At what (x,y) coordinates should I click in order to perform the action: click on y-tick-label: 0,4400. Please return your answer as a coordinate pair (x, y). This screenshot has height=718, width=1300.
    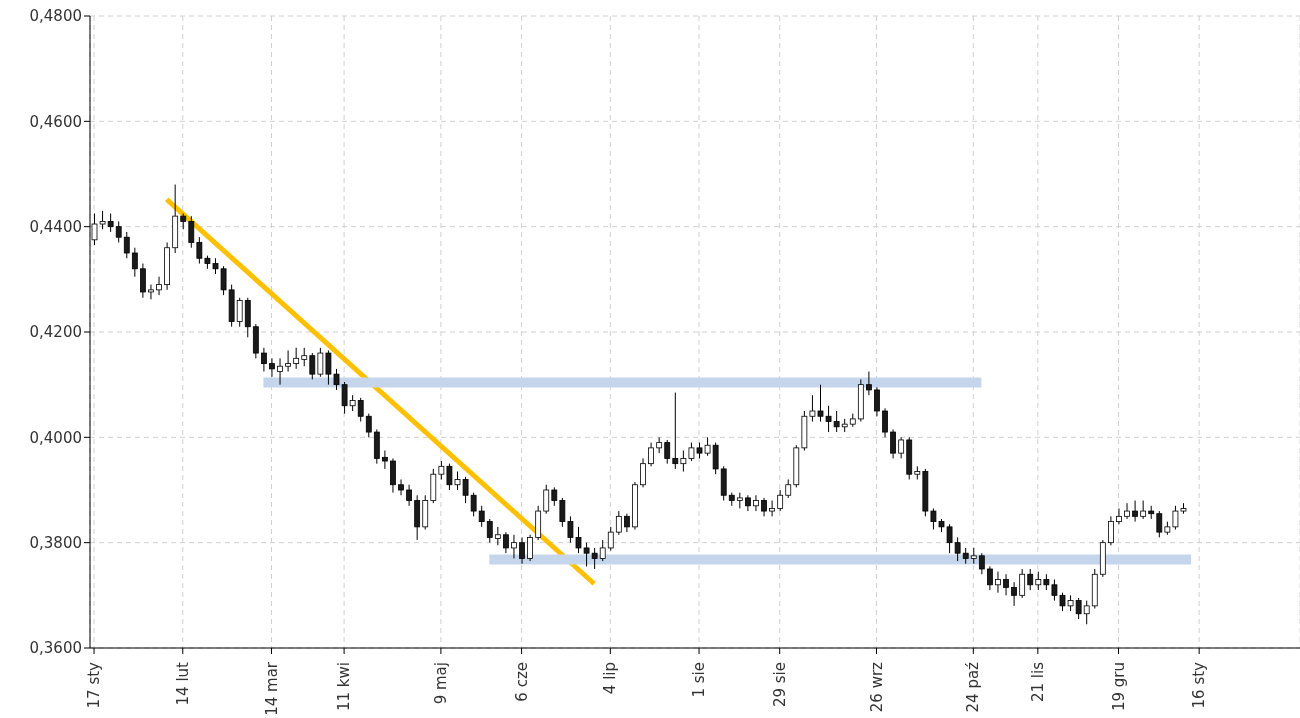
    Looking at the image, I should click on (55, 226).